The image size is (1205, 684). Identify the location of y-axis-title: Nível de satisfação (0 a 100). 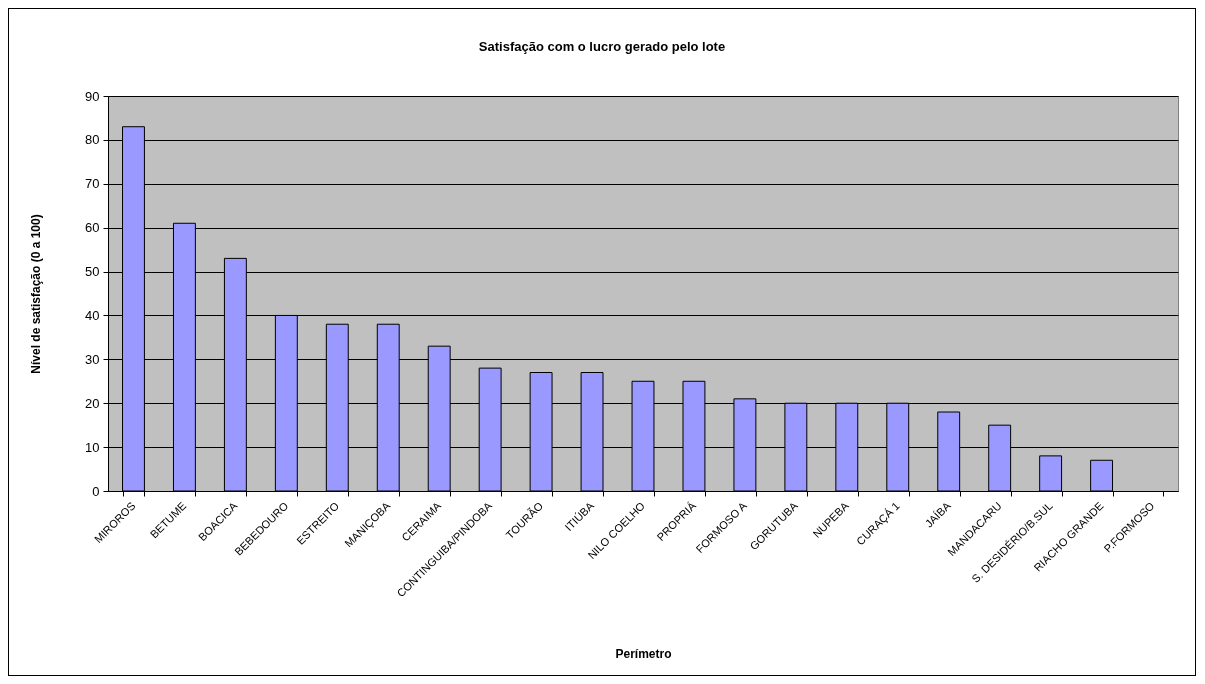
(35, 294).